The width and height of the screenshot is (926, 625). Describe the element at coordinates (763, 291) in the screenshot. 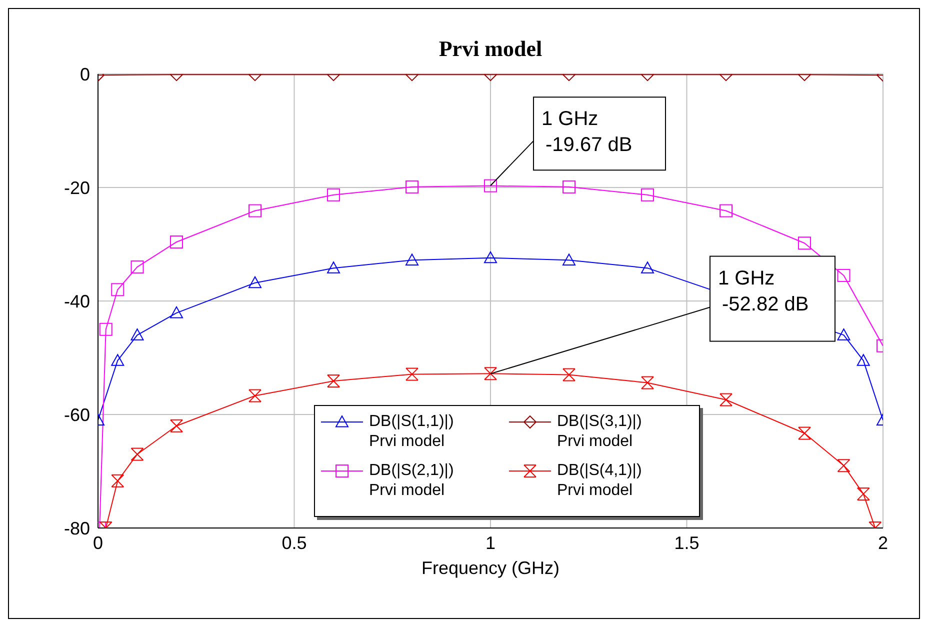

I see `annotation: 1 GHz -52.82 dB` at that location.